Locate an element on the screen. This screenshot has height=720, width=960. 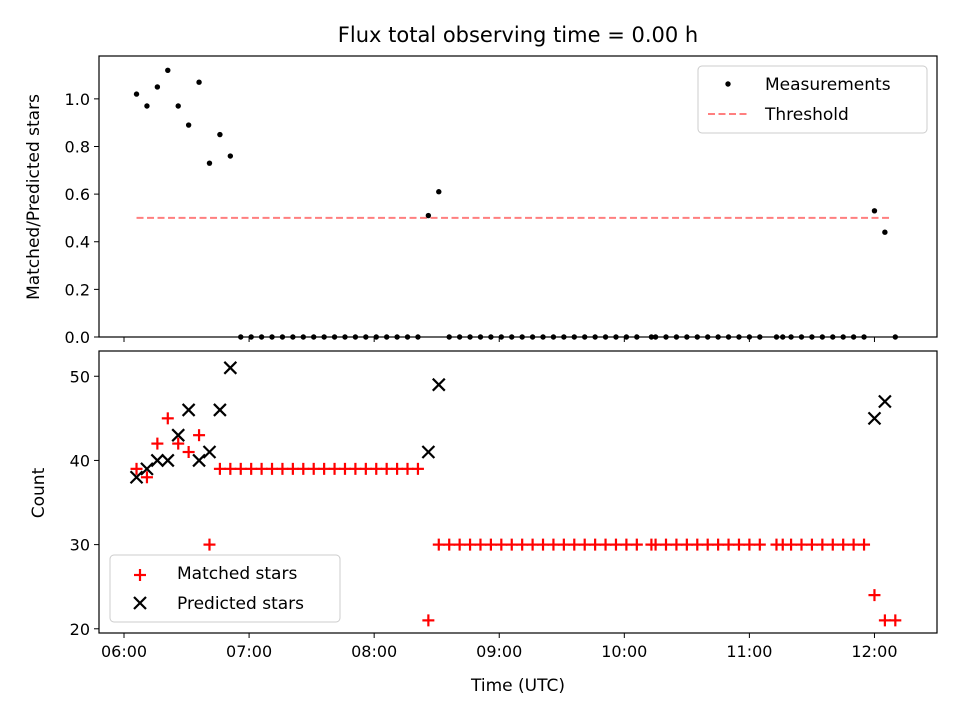
ratio-y-tick-label-1: 0.2 is located at coordinates (77, 289).